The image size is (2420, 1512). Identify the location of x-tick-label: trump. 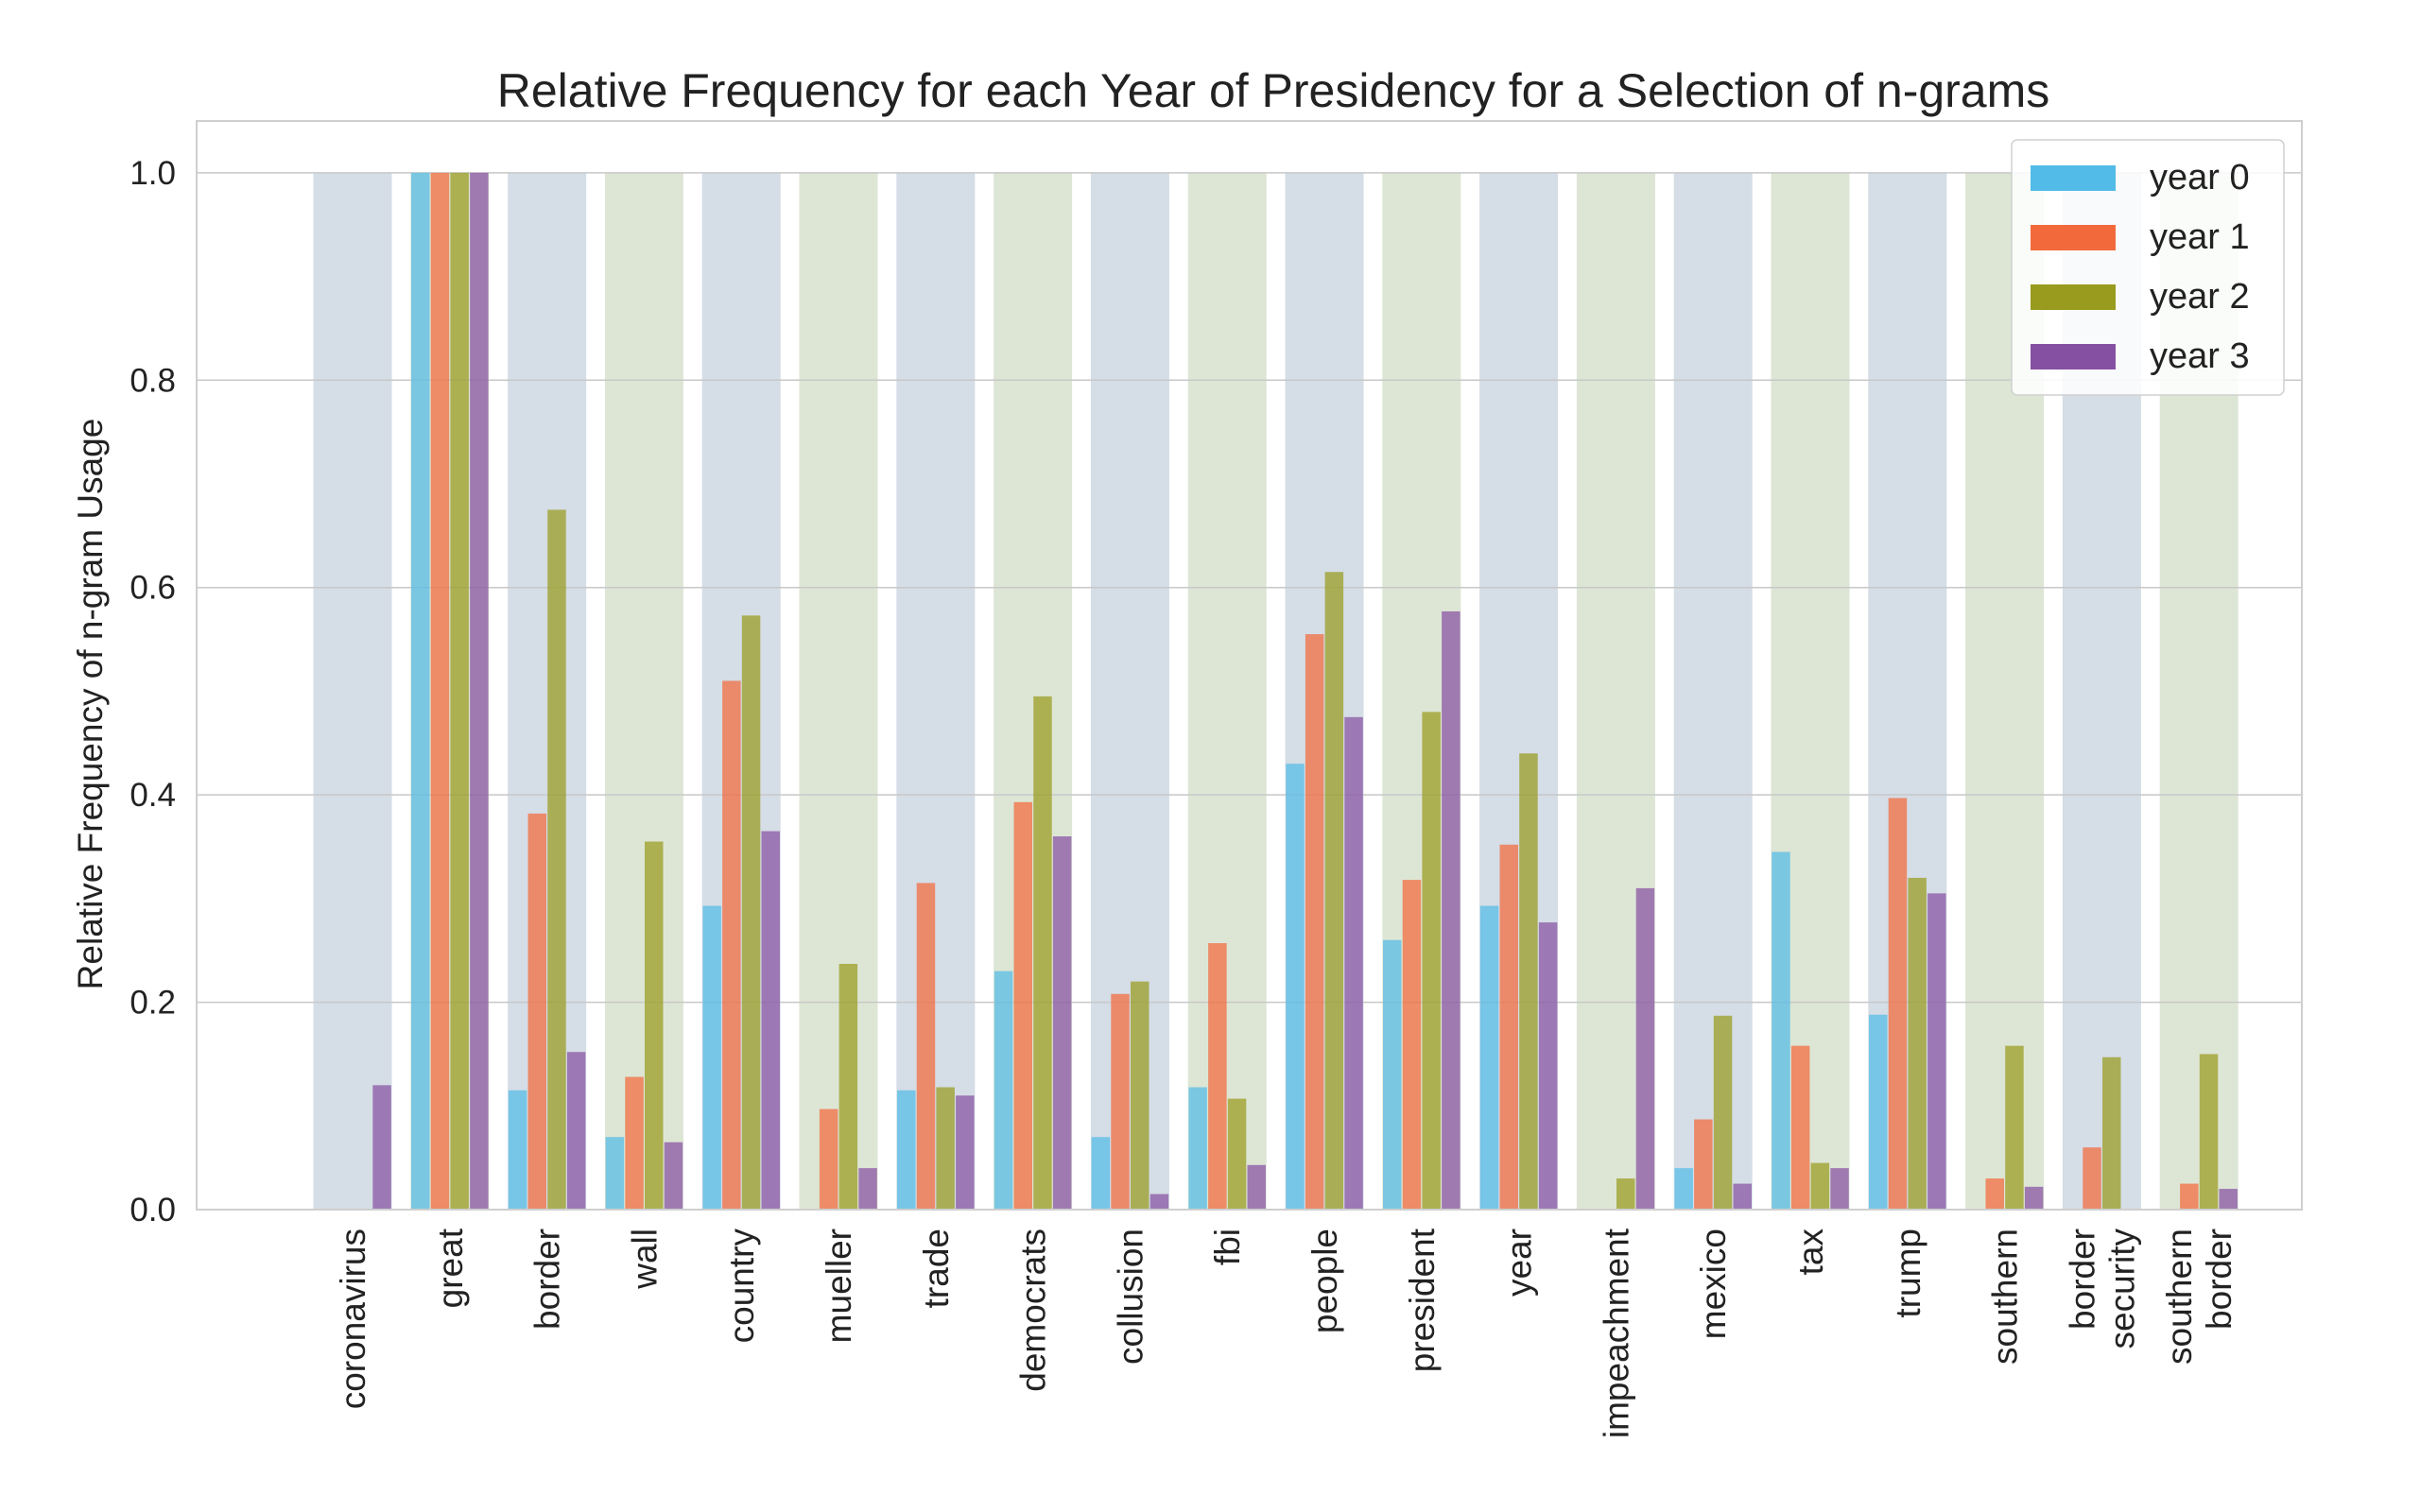
(1908, 1273).